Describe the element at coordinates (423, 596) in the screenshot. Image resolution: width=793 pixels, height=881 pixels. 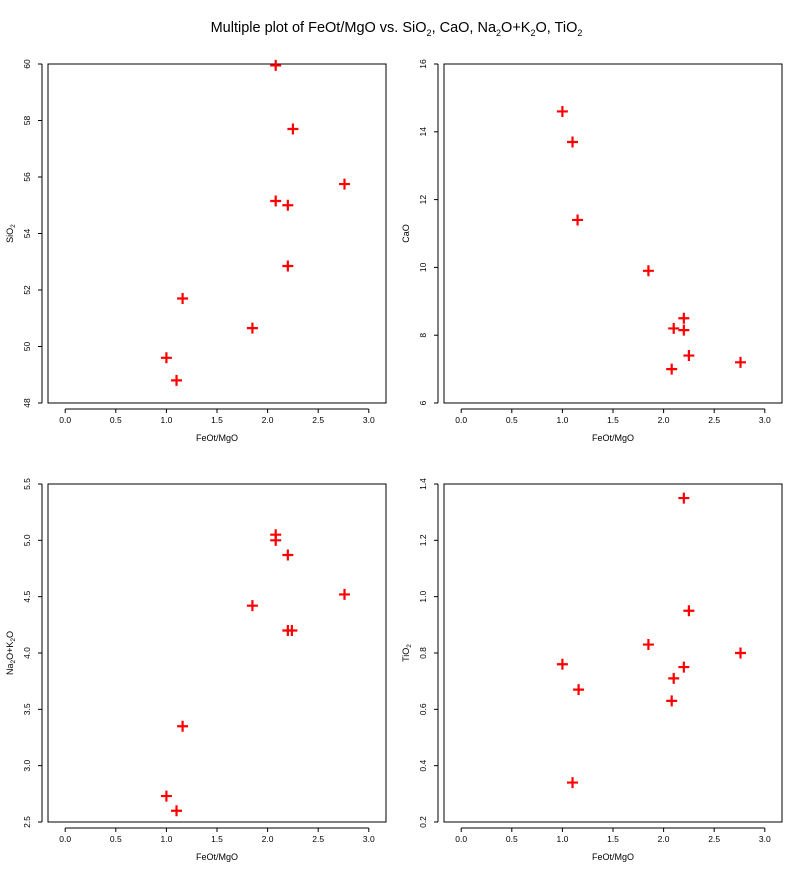
I see `y-tick-label: 1.0` at that location.